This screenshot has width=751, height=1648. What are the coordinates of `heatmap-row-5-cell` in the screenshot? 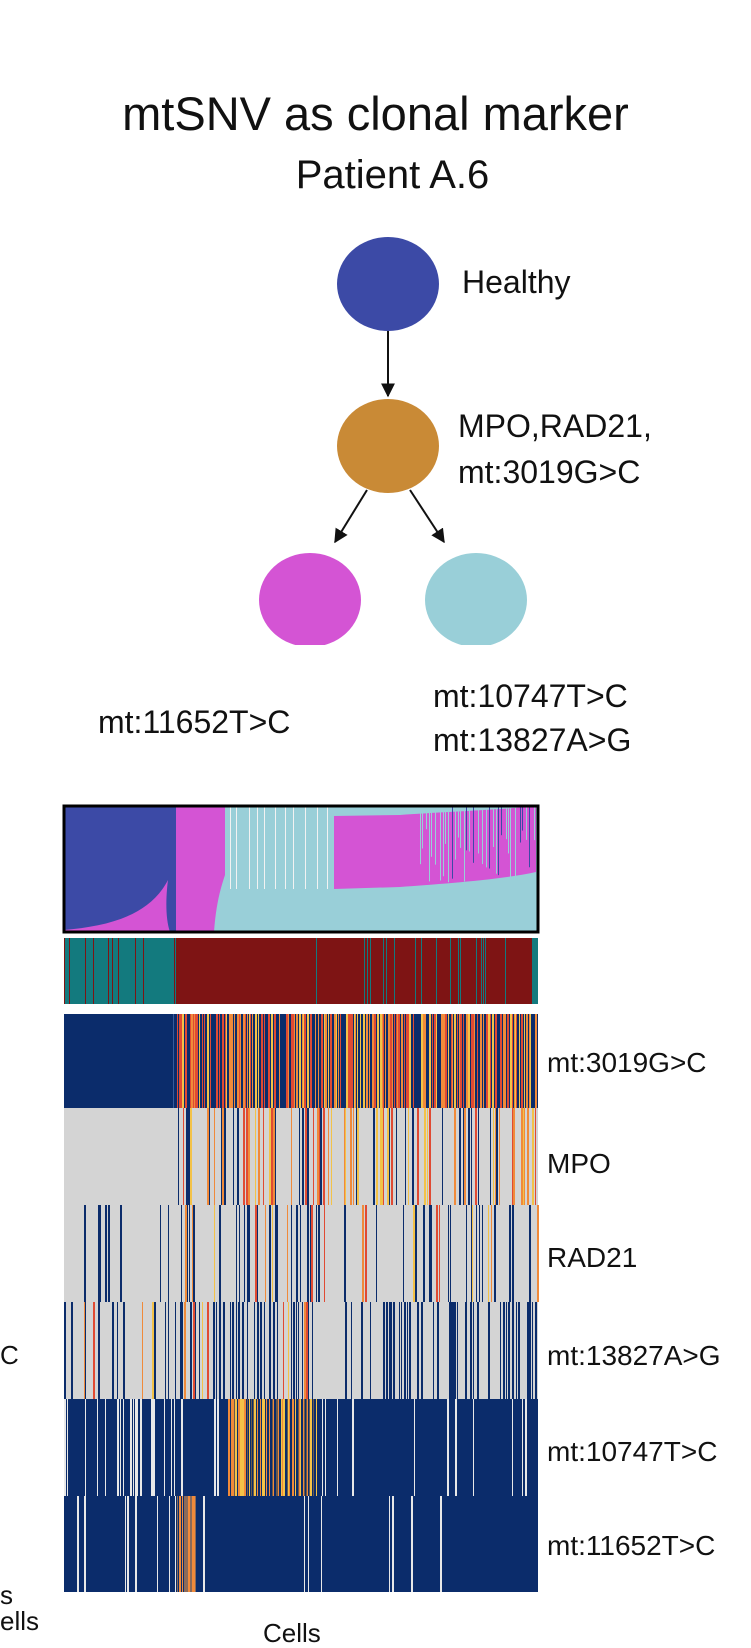 It's located at (169, 1544).